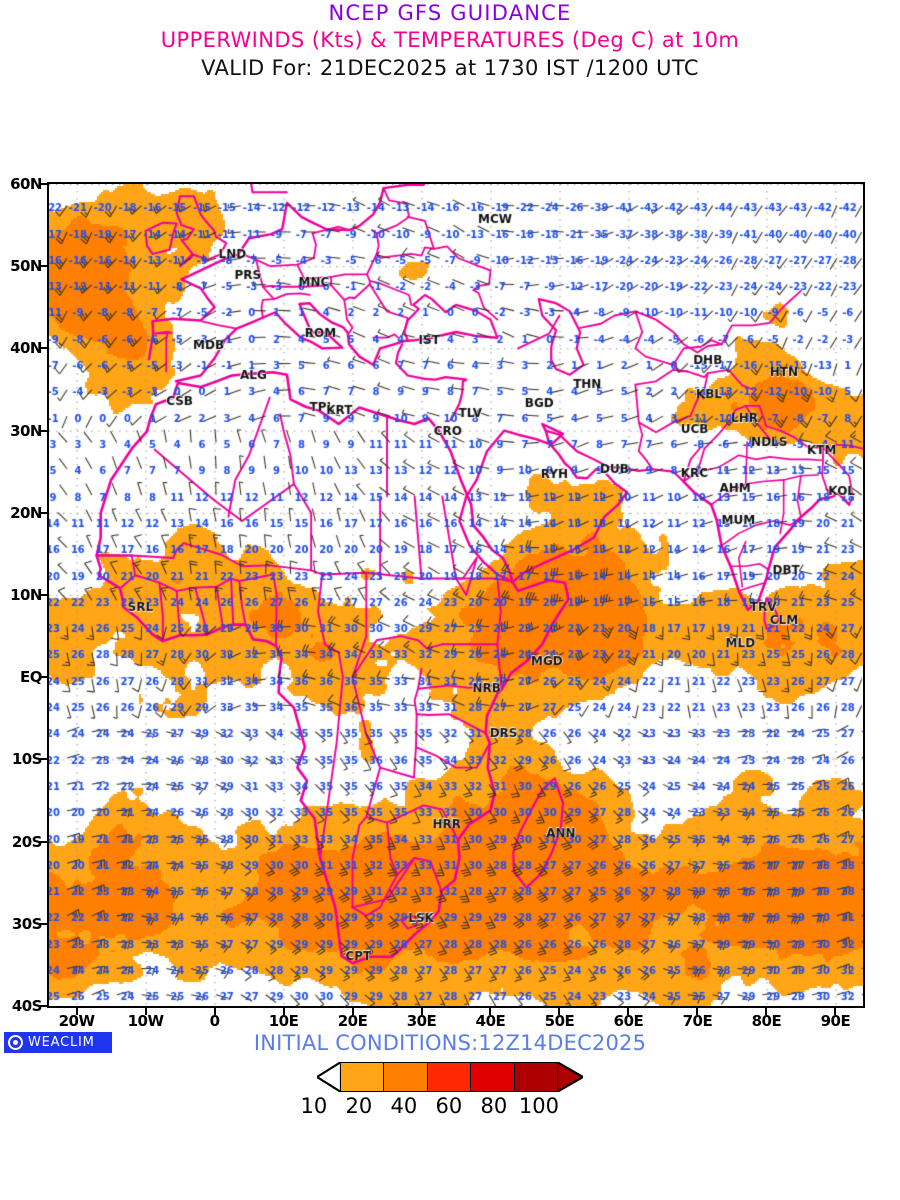 The height and width of the screenshot is (1200, 900). I want to click on x-axis-label: 10W, so click(145, 1021).